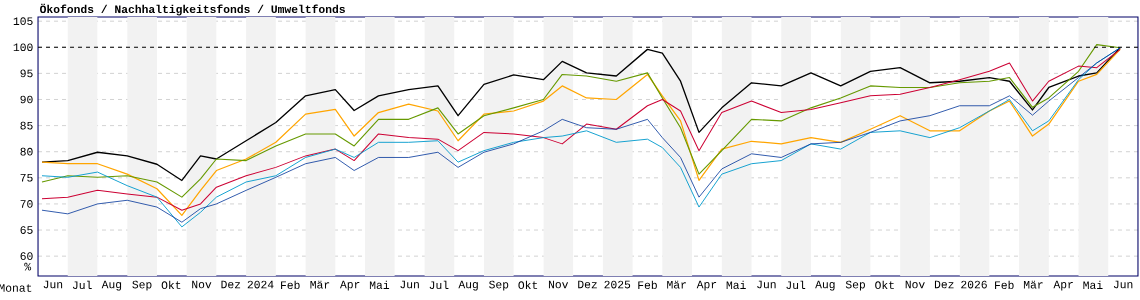 This screenshot has height=300, width=1140. I want to click on y-tick-label: 80, so click(26, 151).